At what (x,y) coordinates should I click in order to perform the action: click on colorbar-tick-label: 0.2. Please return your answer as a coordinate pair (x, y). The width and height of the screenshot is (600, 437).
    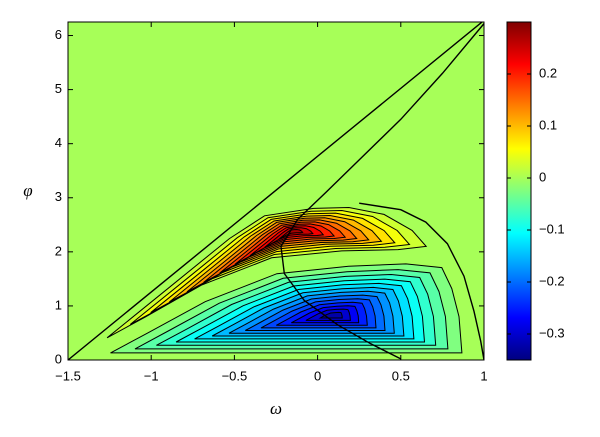
    Looking at the image, I should click on (548, 72).